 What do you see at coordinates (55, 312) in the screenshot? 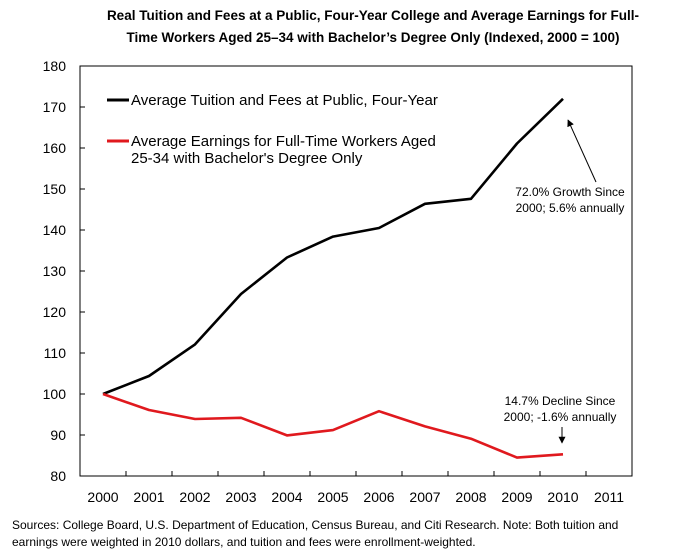
I see `y-tick-label: 120` at bounding box center [55, 312].